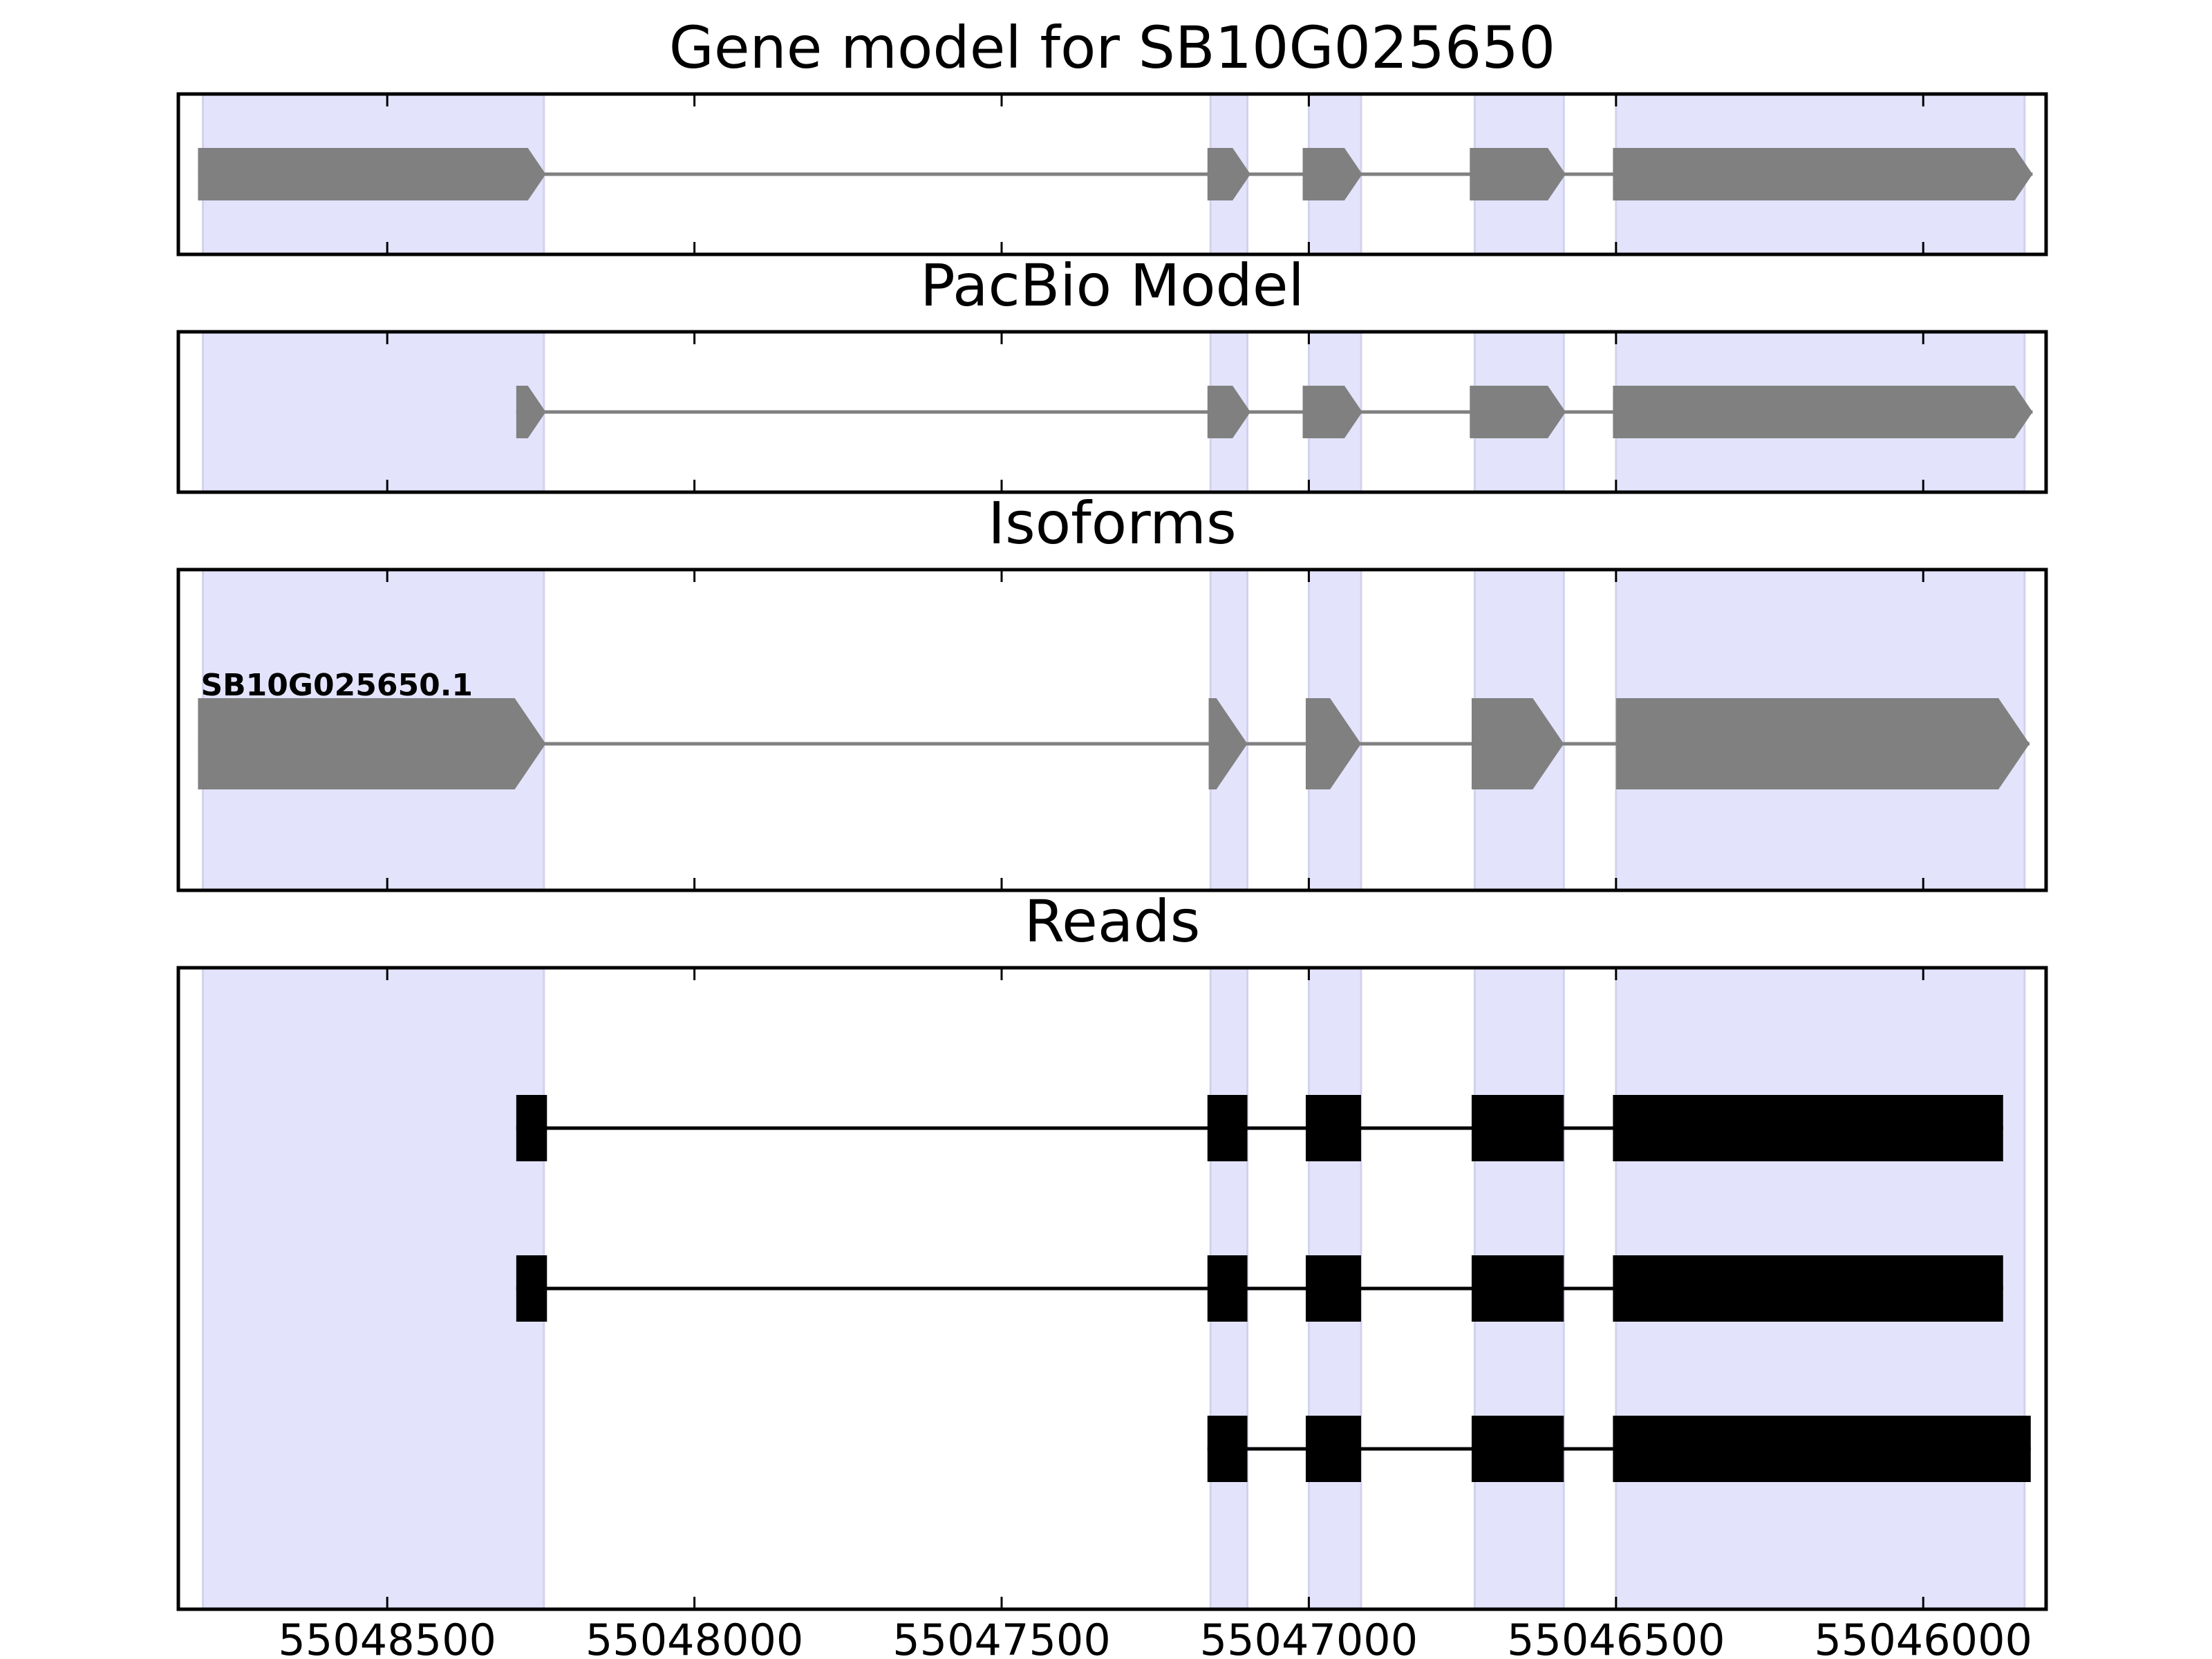 Image resolution: width=2212 pixels, height=1659 pixels. I want to click on pacbio-panel: PacBio Model, so click(1112, 373).